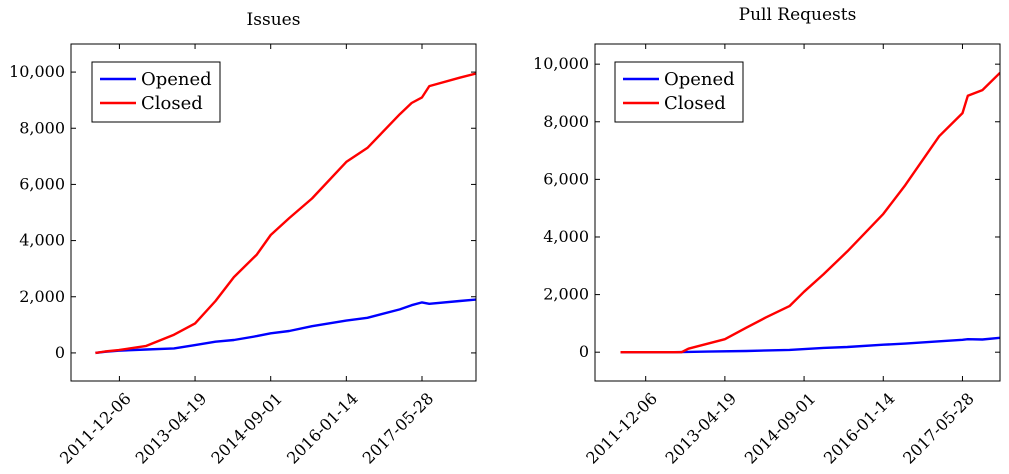  I want to click on chart-title: Issues, so click(274, 20).